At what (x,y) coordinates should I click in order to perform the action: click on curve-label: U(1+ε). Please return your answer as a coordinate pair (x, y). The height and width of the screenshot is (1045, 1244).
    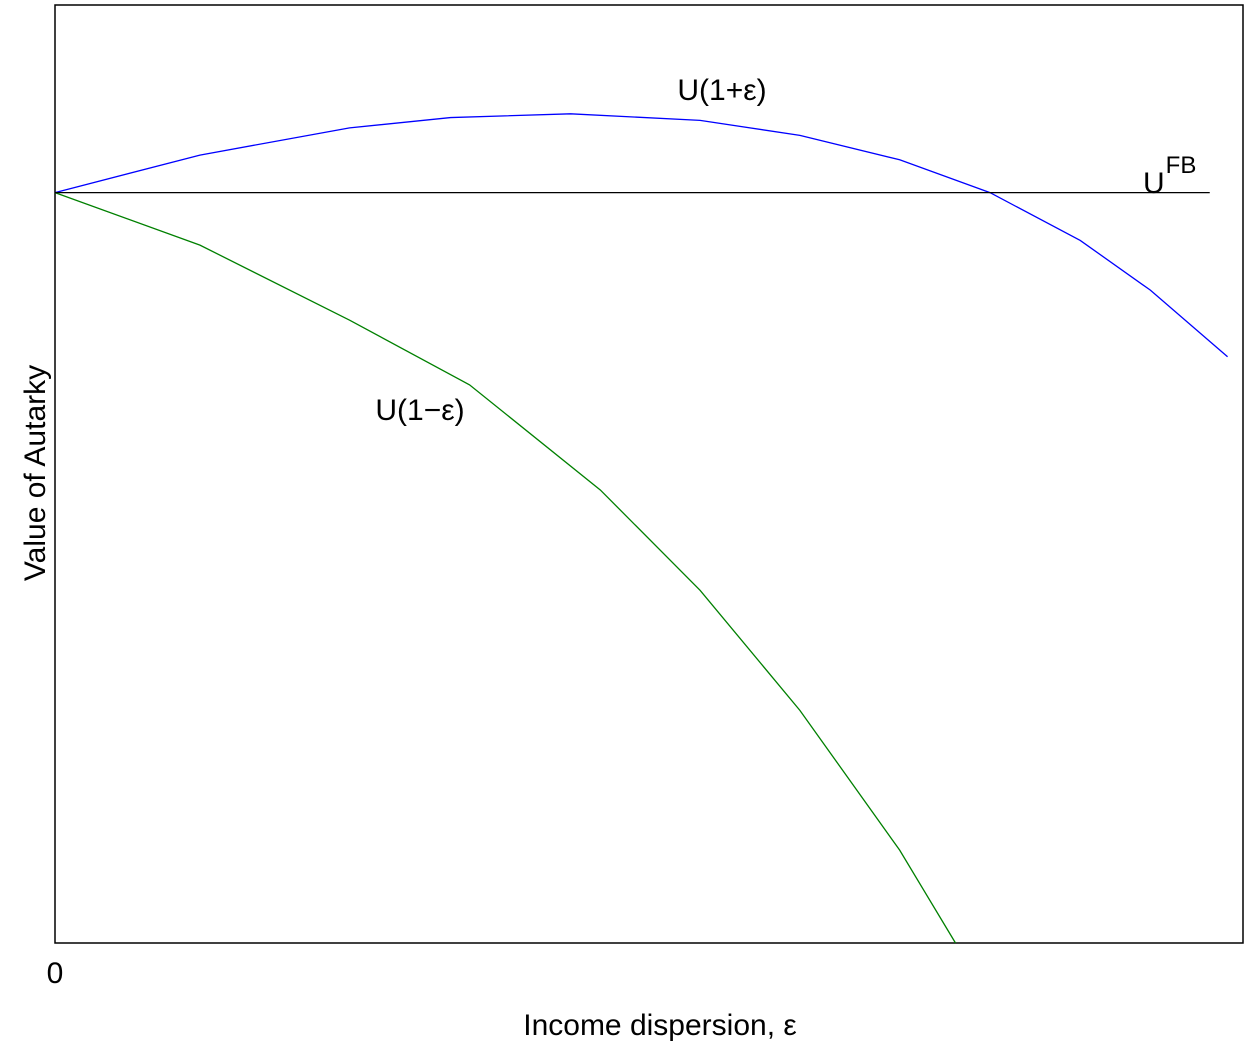
    Looking at the image, I should click on (721, 90).